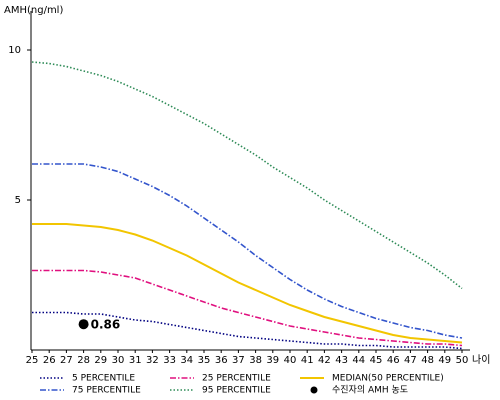 This screenshot has width=500, height=400. I want to click on x-tick-label: 42, so click(324, 360).